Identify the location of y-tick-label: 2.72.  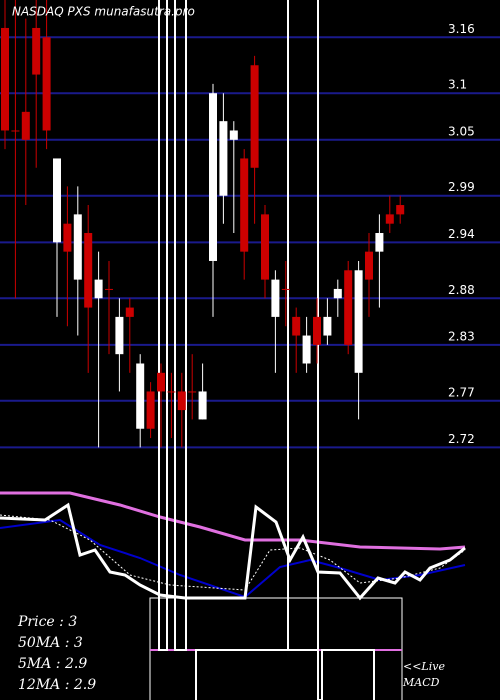
(461, 439).